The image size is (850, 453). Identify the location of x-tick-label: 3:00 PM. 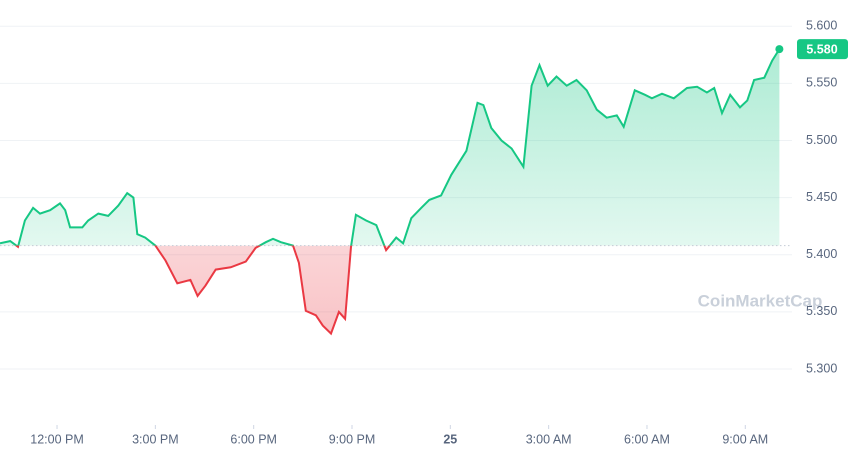
(155, 439).